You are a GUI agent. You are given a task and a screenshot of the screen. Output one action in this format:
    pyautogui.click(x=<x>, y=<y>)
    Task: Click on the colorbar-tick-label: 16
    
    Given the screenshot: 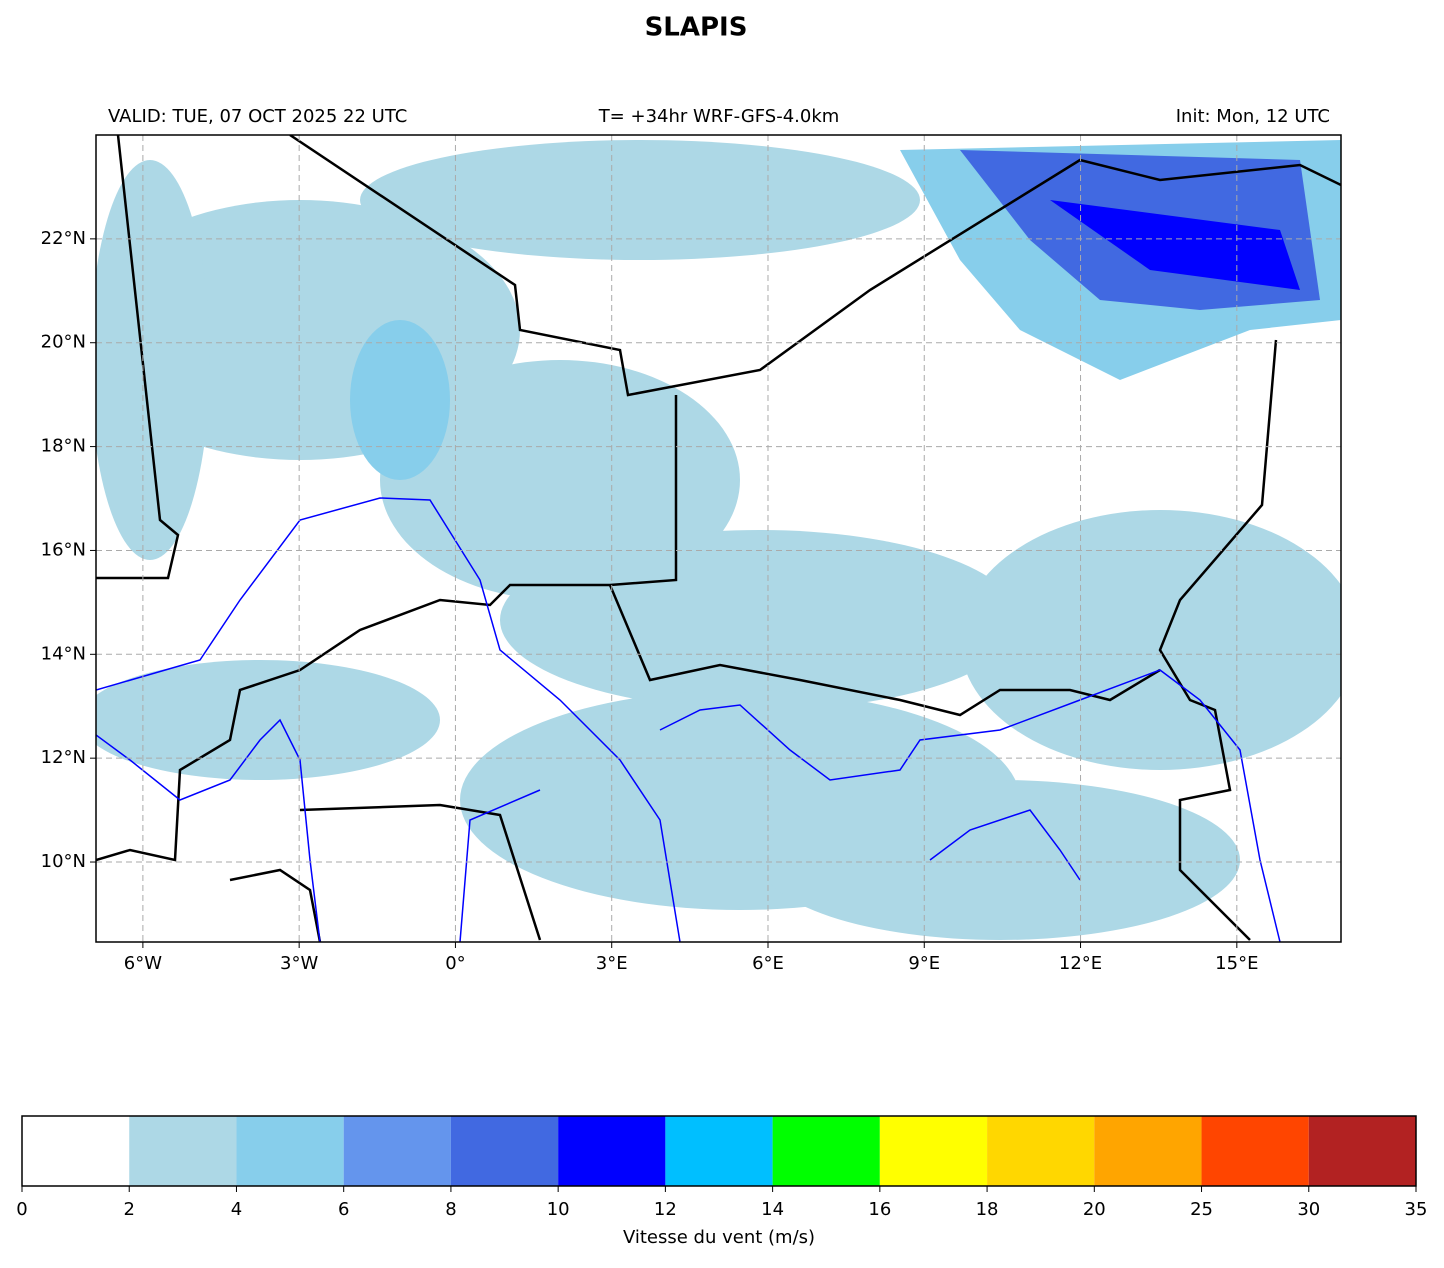 What is the action you would take?
    pyautogui.click(x=879, y=1209)
    